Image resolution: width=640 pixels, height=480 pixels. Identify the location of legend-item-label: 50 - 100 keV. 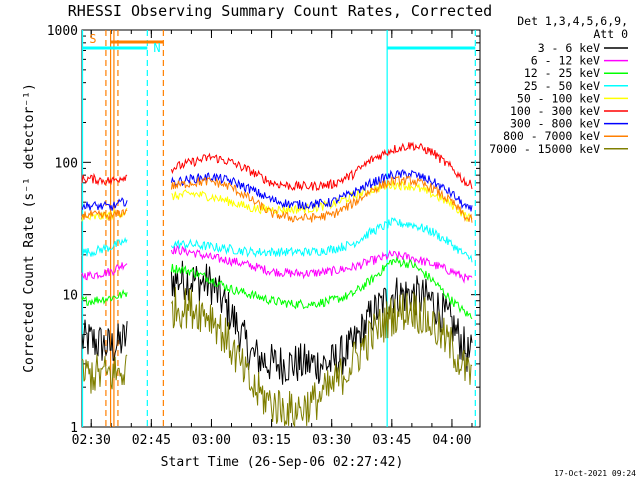
(558, 98).